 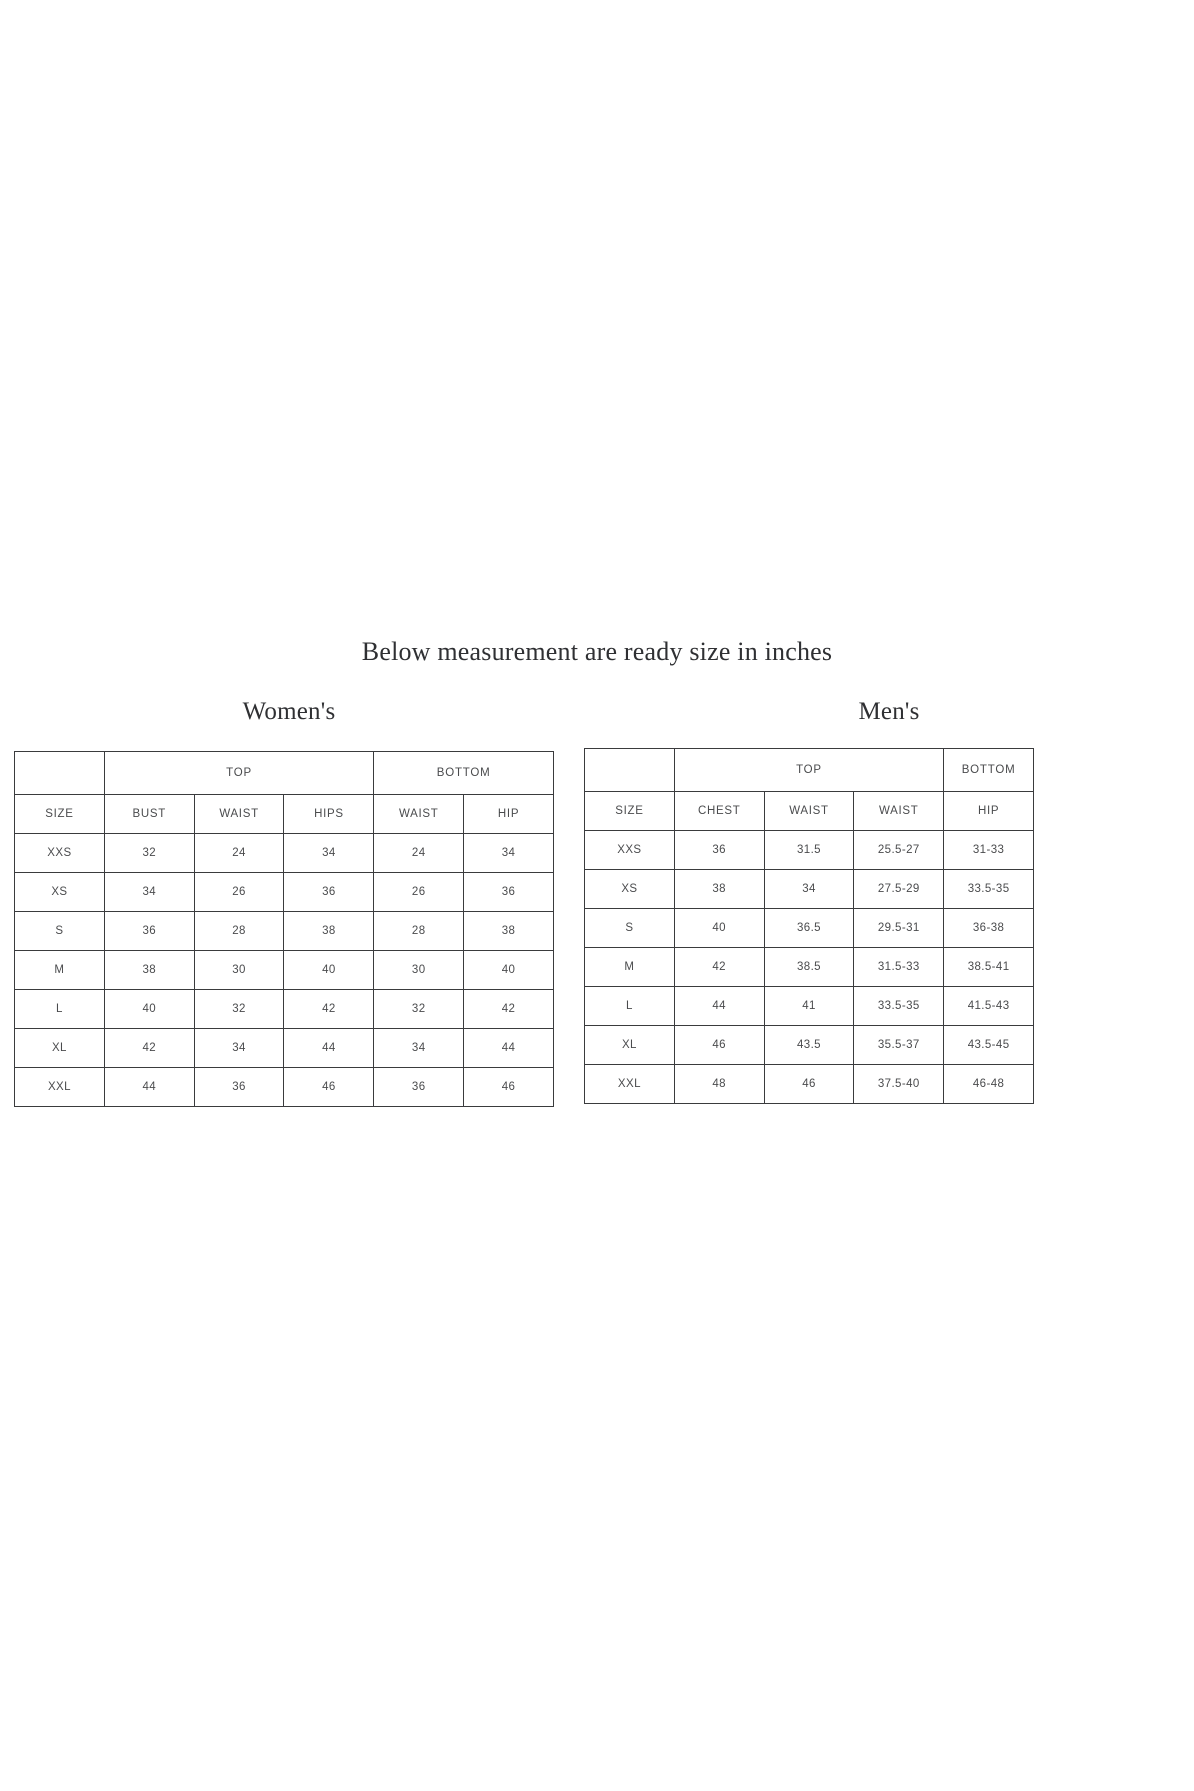 I want to click on measurement-cell: 29.5-31, so click(x=899, y=928).